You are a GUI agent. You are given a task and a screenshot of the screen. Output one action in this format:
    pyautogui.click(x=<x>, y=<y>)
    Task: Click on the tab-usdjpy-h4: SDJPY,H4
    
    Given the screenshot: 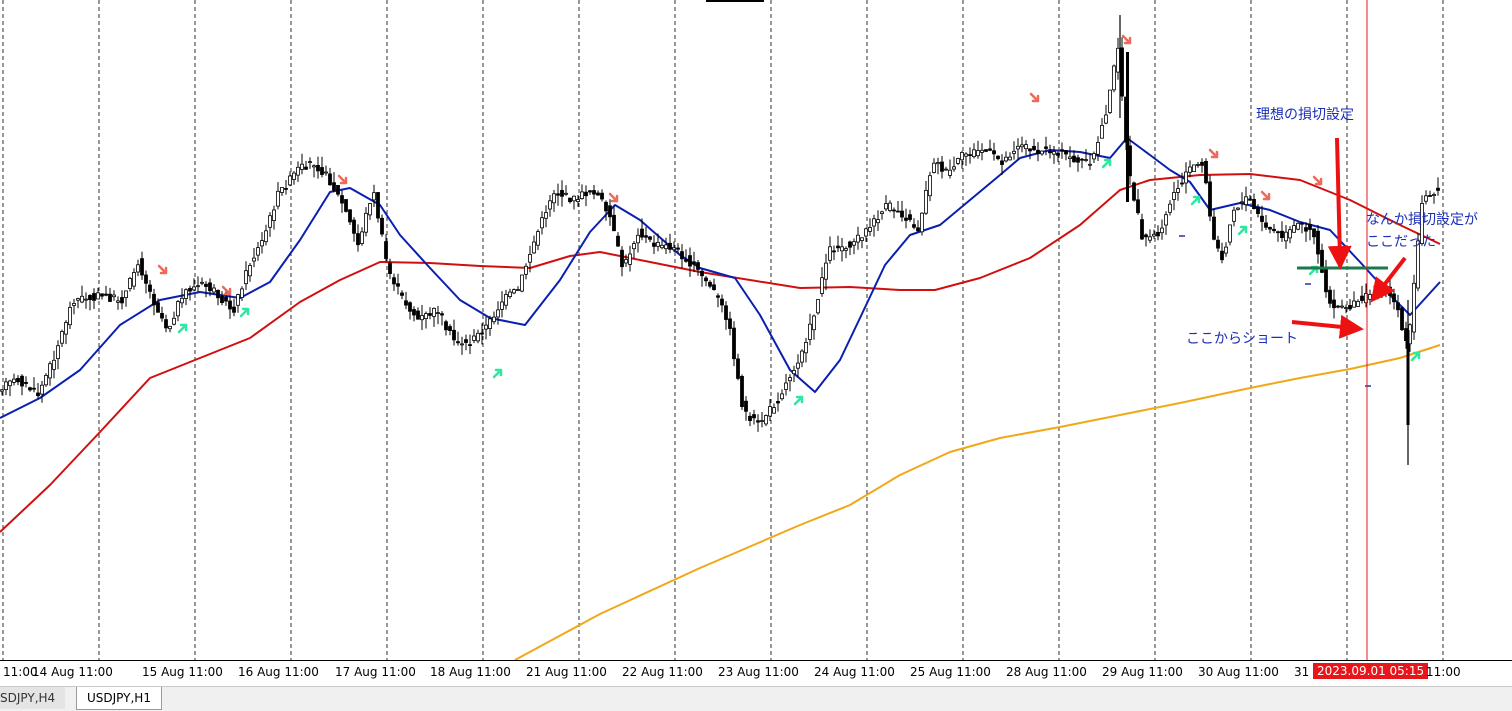 What is the action you would take?
    pyautogui.click(x=33, y=698)
    